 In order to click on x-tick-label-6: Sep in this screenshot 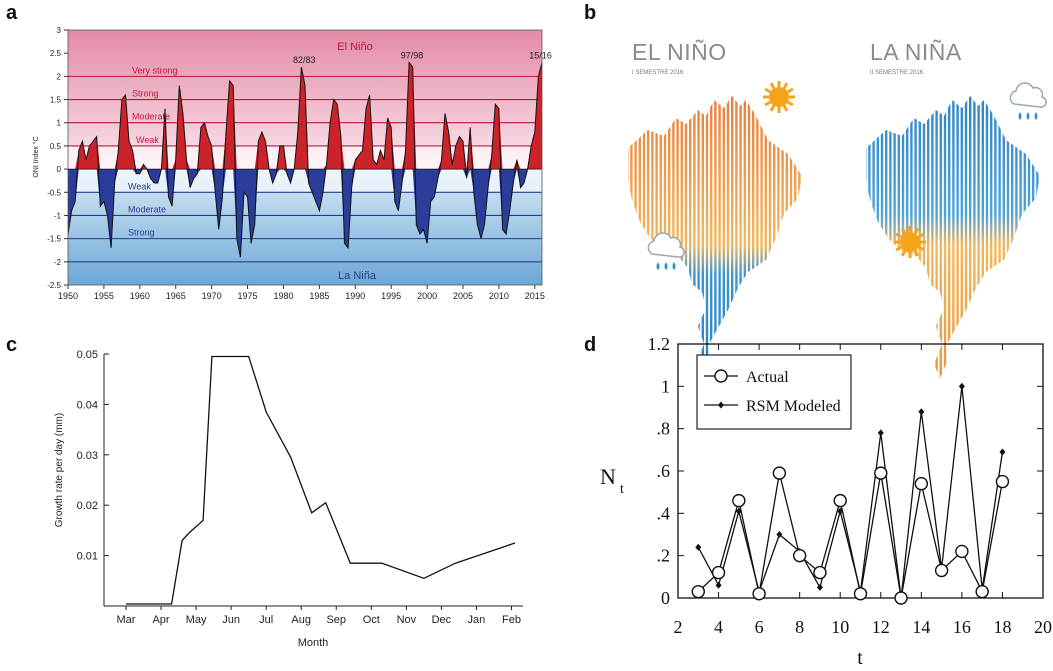, I will do `click(336, 620)`.